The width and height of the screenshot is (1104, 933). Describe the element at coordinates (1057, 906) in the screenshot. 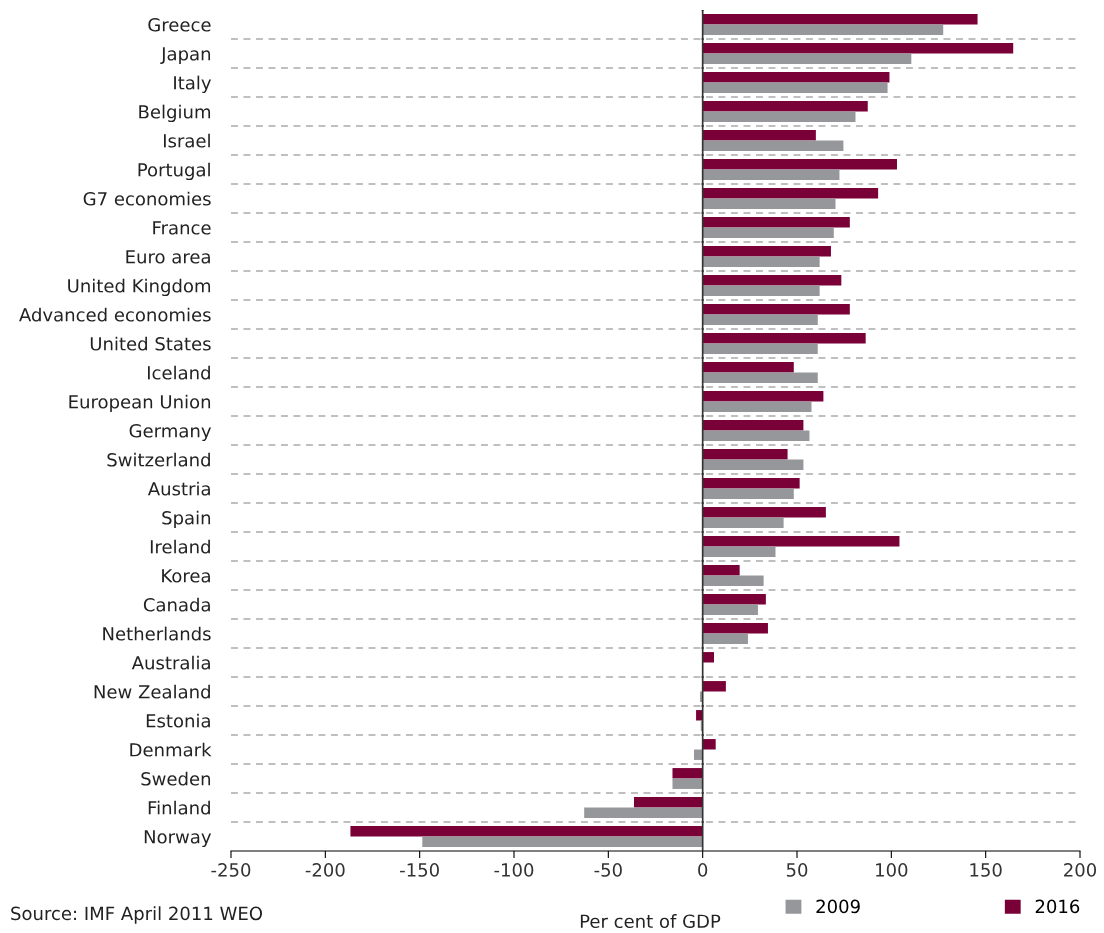

I see `legend-label: 2016` at that location.